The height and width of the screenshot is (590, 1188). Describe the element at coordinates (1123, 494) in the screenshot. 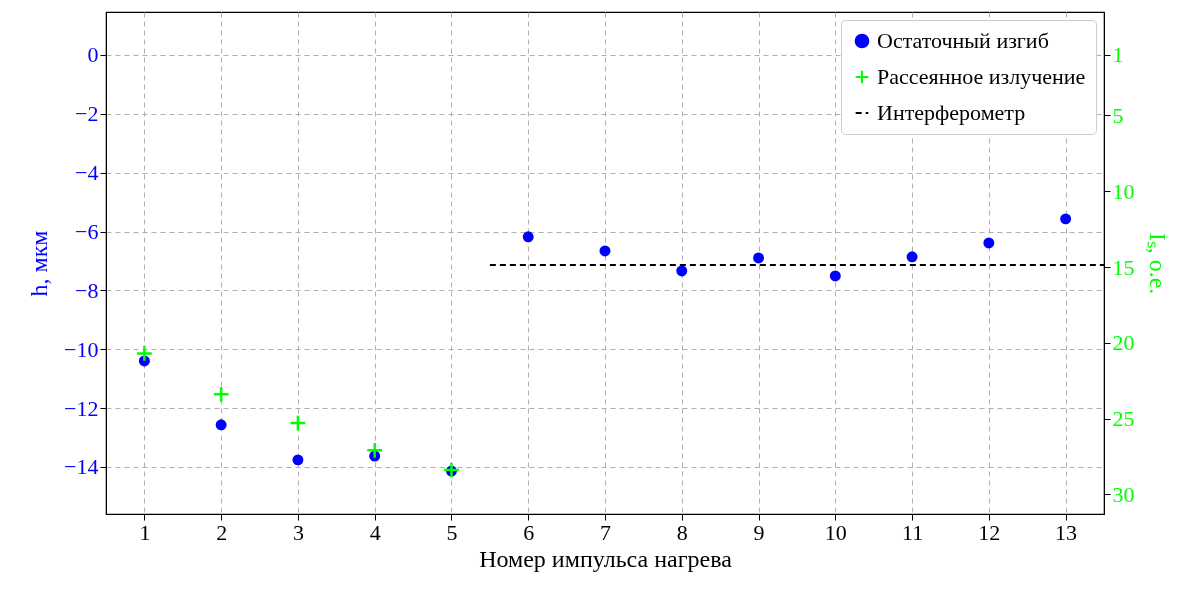

I see `y2-tick-label: 30` at that location.